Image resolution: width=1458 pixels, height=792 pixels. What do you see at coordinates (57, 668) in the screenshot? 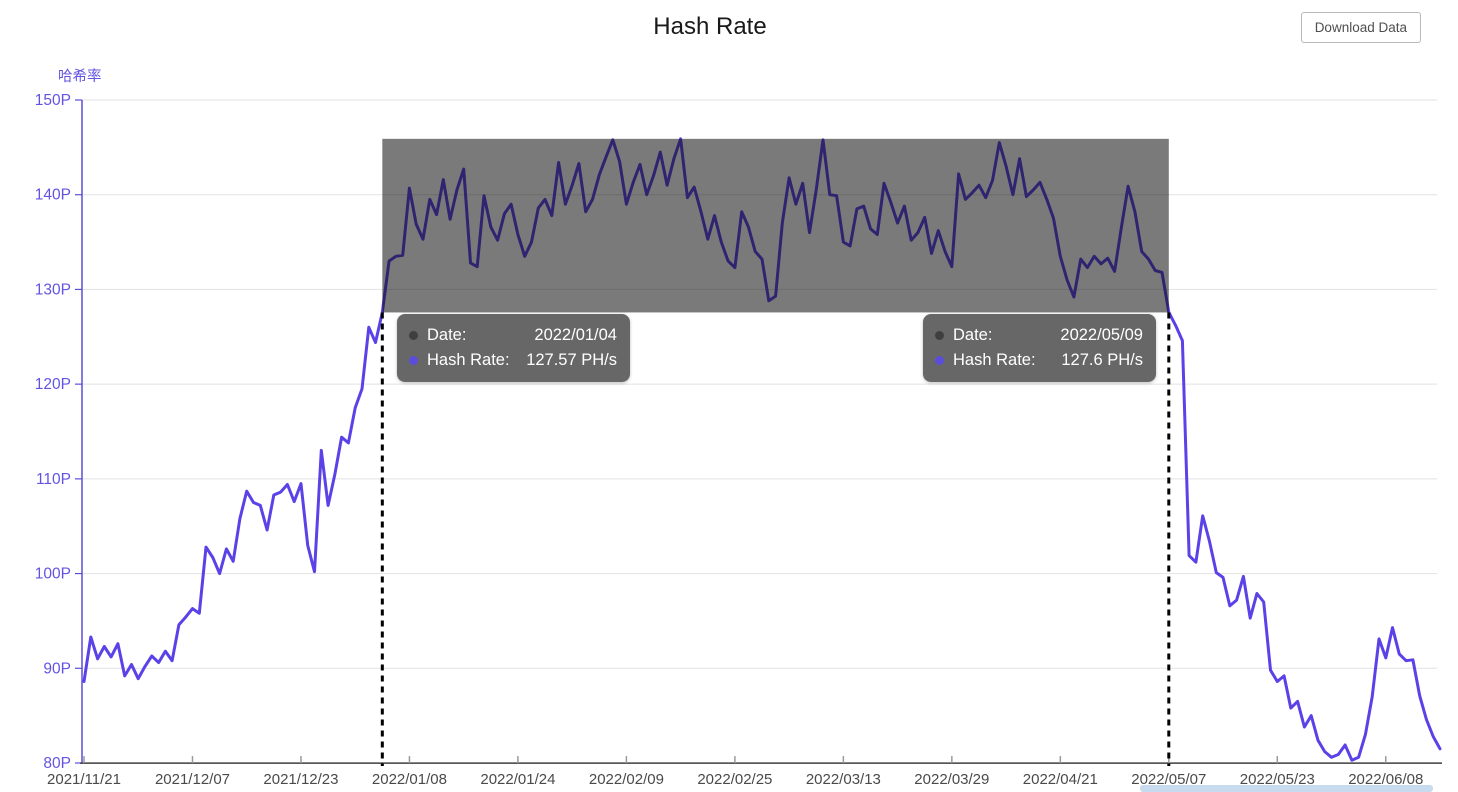
I see `y-axis-label: 90P` at bounding box center [57, 668].